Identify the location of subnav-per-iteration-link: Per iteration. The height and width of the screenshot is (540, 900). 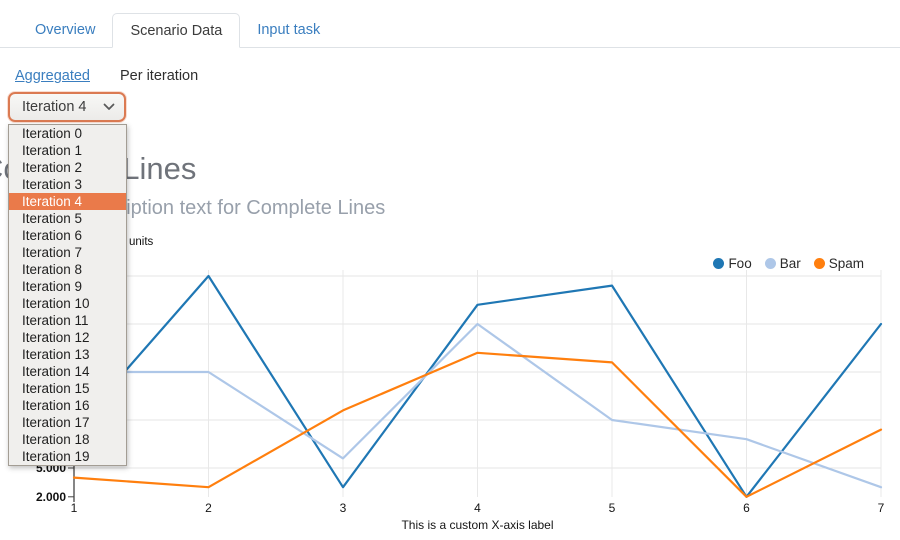
(159, 76).